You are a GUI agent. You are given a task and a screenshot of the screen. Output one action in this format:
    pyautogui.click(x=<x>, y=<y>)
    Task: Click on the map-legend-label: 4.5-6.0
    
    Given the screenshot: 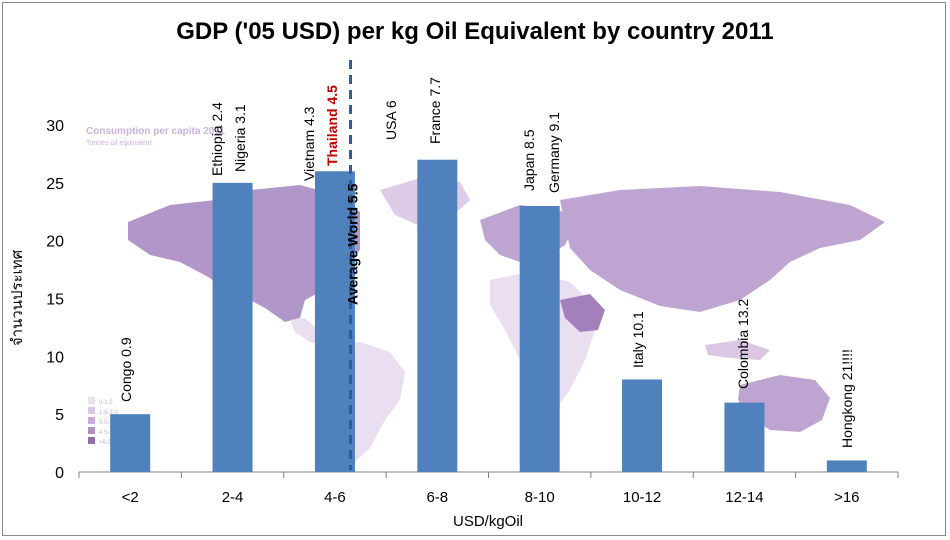 What is the action you would take?
    pyautogui.click(x=108, y=433)
    